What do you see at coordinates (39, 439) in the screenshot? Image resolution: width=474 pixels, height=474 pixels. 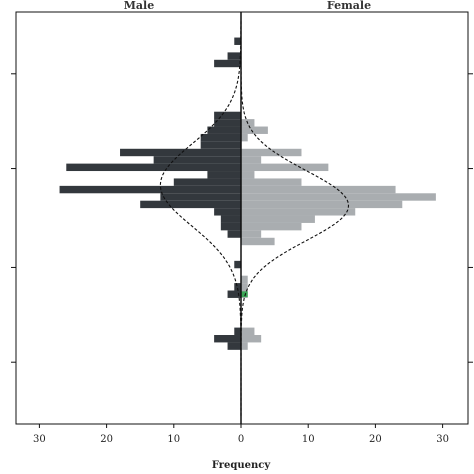 I see `x-tick-label-0: 30` at bounding box center [39, 439].